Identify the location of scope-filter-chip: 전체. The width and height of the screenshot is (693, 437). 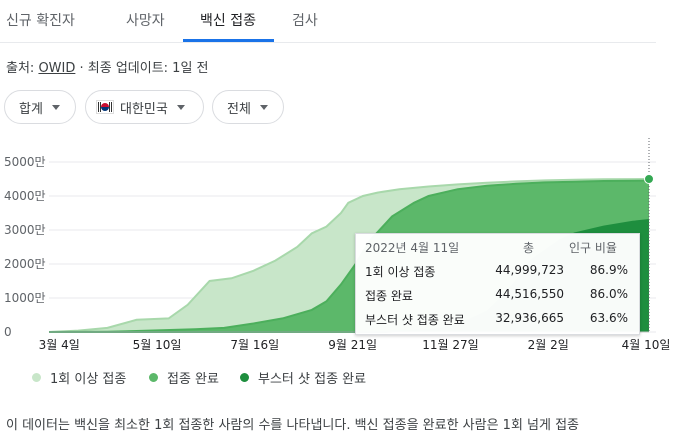
(248, 107).